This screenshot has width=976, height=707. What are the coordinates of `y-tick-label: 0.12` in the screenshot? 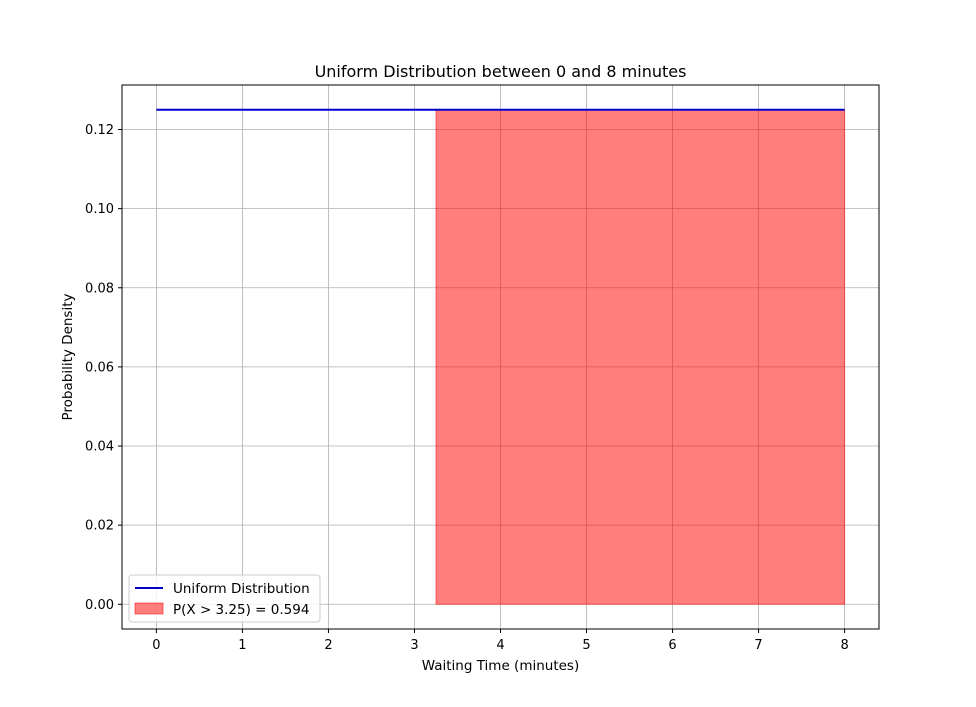 It's located at (99, 130).